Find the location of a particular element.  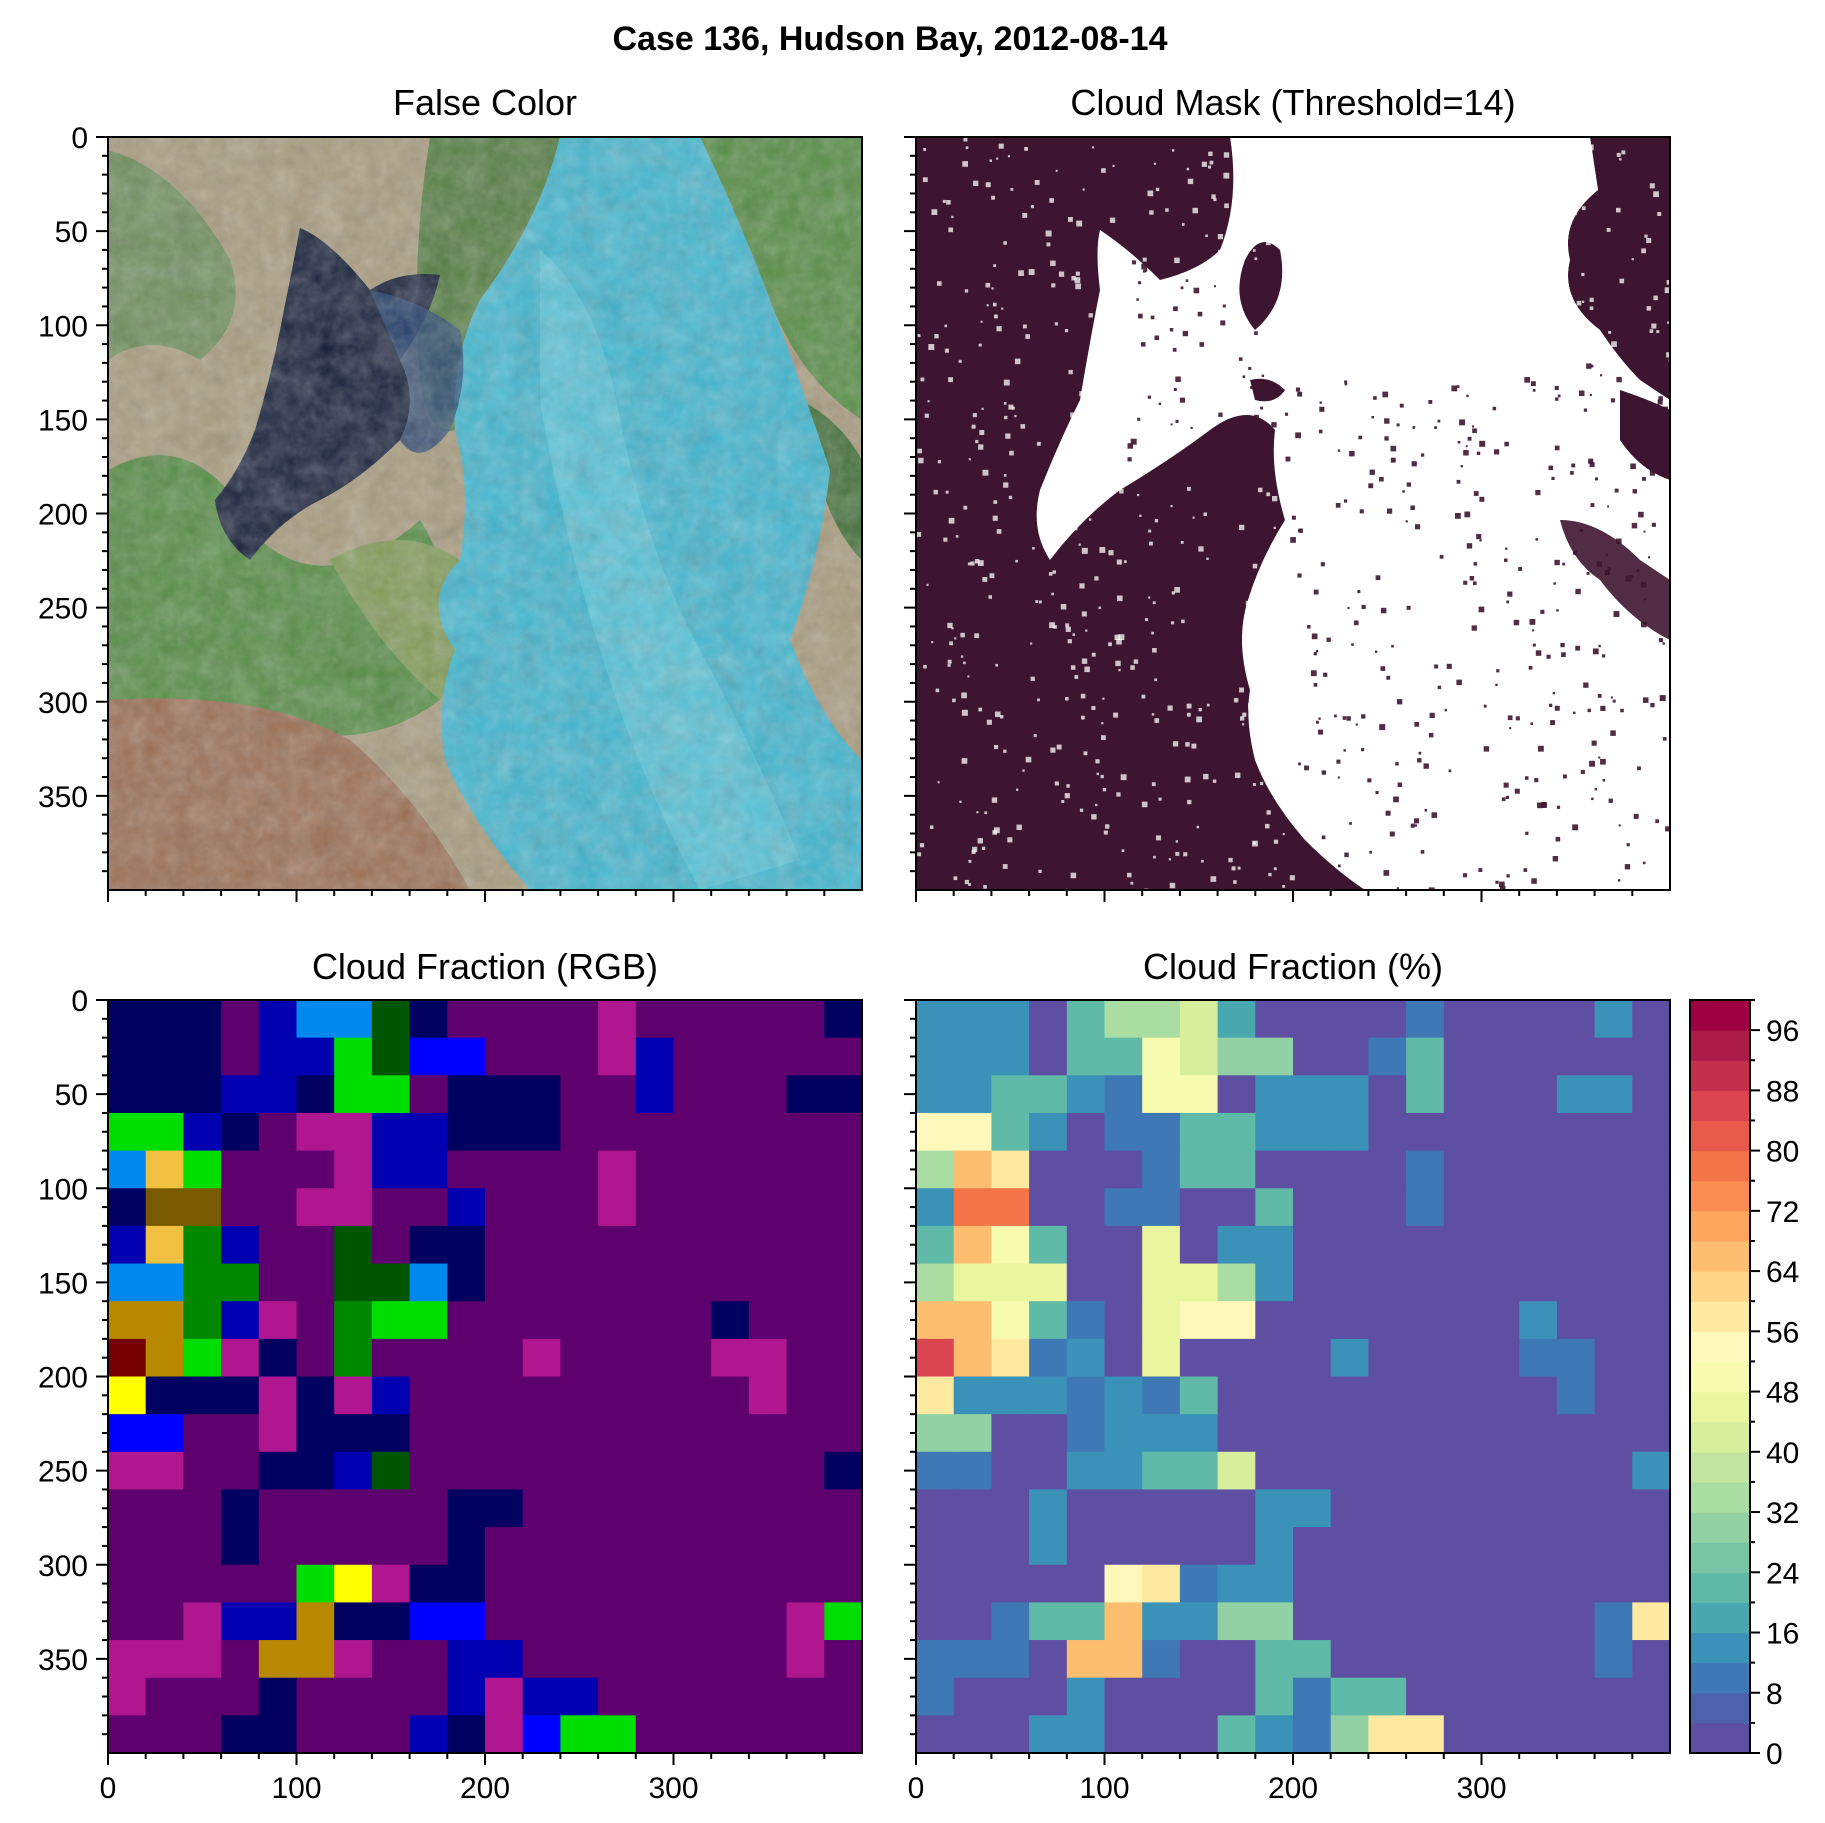

y-tick-label: 200 is located at coordinates (63, 1378).